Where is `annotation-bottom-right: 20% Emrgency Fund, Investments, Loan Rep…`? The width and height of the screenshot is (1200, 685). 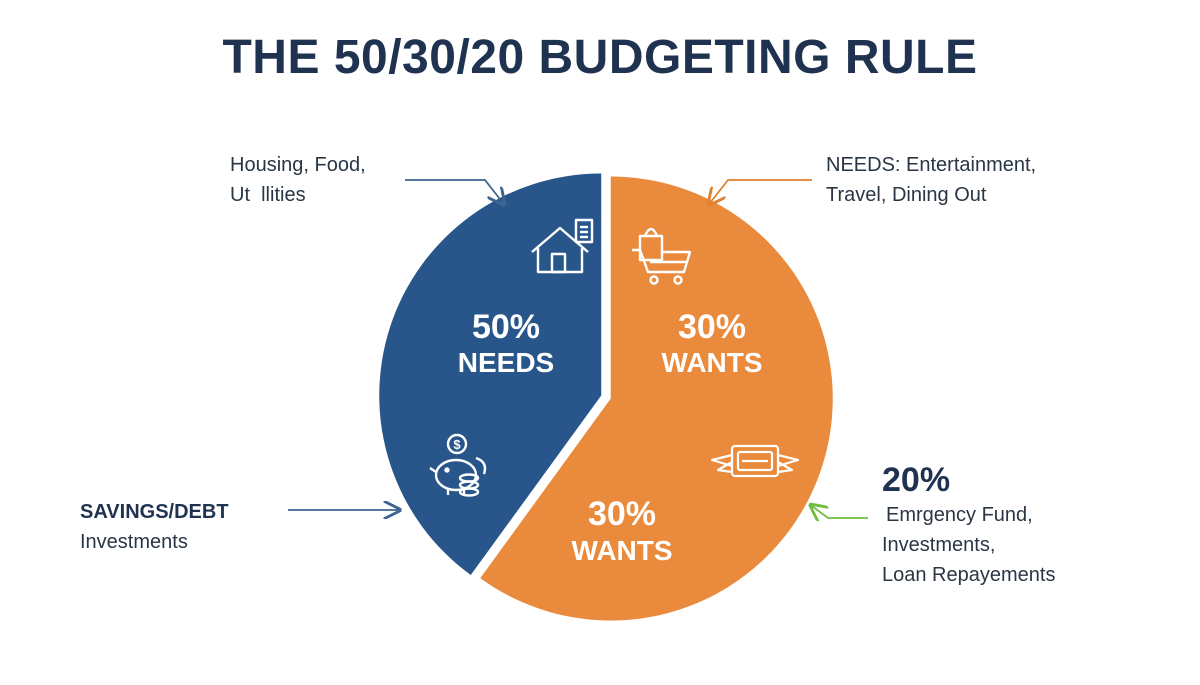
annotation-bottom-right: 20% Emrgency Fund, Investments, Loan Rep… is located at coordinates (968, 525).